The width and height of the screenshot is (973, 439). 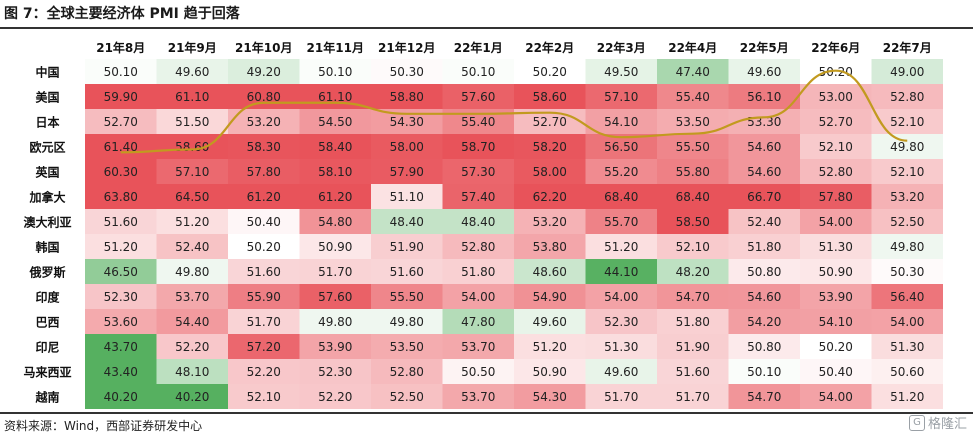 I want to click on cell-value-10-7: 52.30, so click(x=621, y=322).